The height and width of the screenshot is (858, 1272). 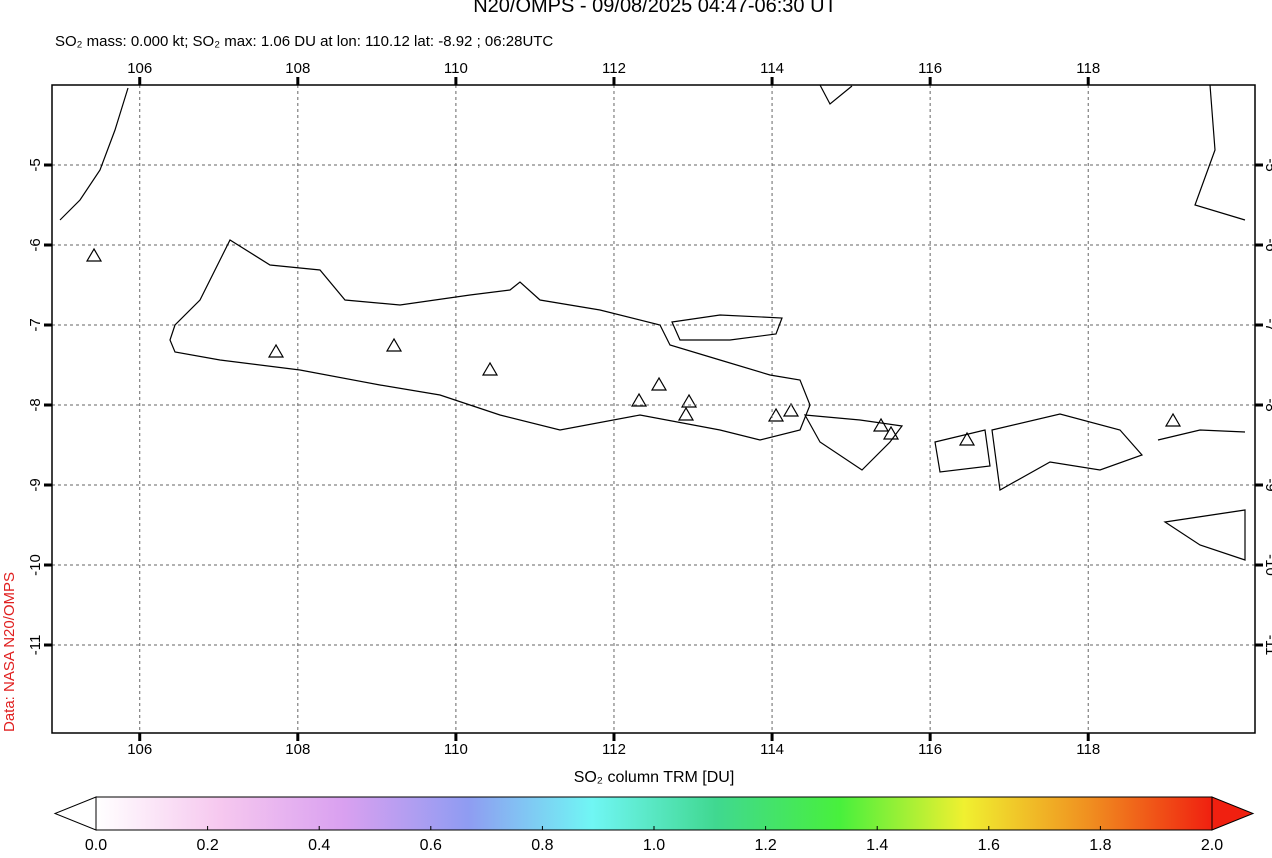 I want to click on title: N20/OMPS - 09/08/2025 04:47-06:30 UT, so click(x=655, y=8).